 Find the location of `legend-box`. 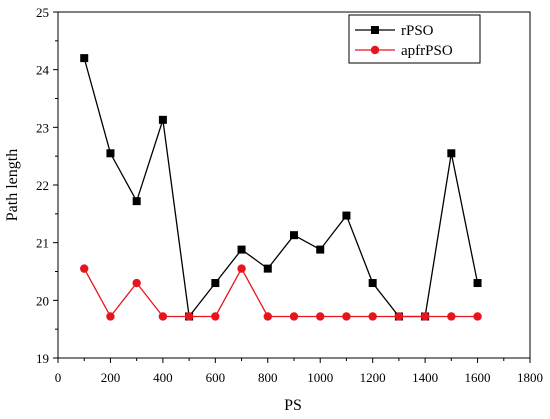

legend-box is located at coordinates (414, 39).